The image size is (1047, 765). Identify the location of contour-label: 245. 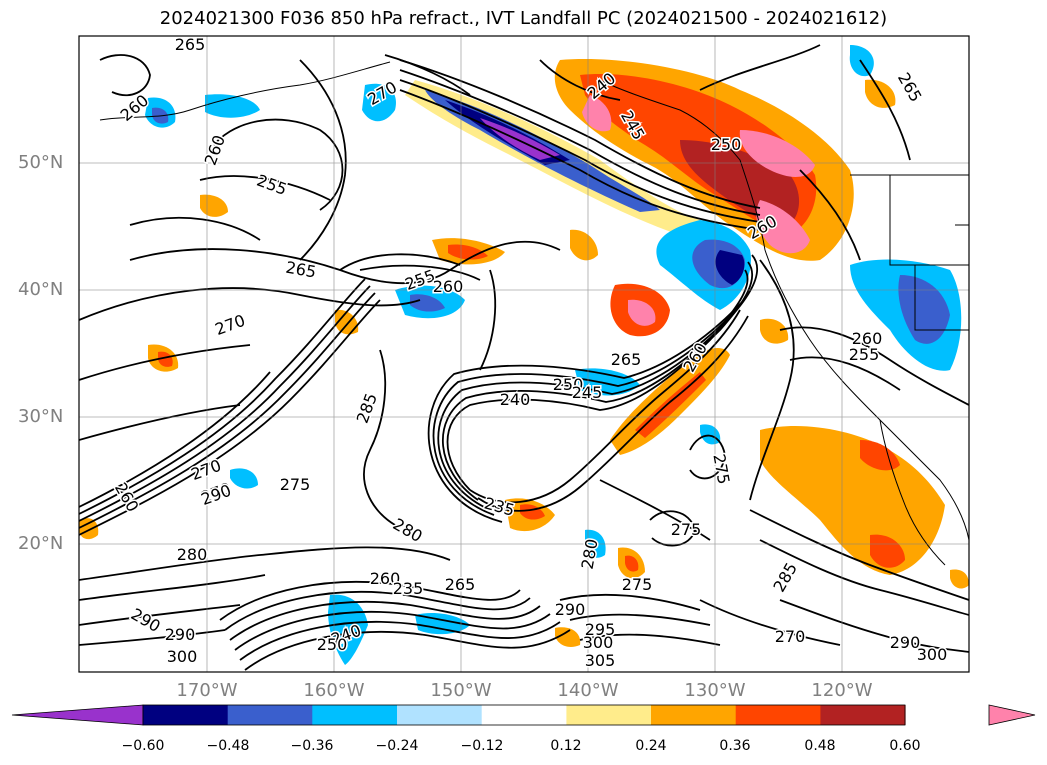
(587, 392).